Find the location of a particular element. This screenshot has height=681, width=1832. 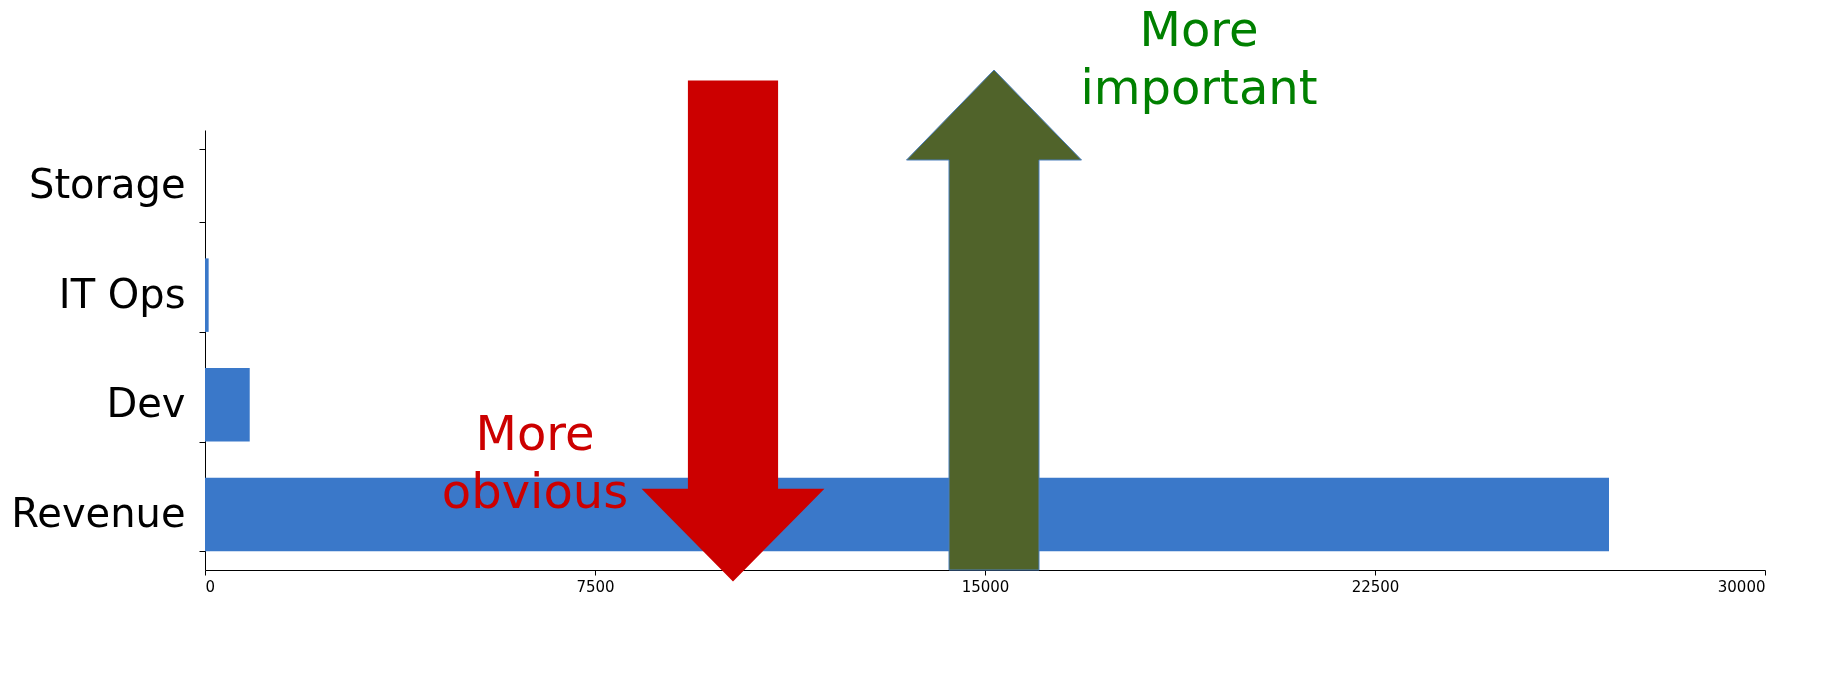

y-tick-label: Storage is located at coordinates (107, 183).